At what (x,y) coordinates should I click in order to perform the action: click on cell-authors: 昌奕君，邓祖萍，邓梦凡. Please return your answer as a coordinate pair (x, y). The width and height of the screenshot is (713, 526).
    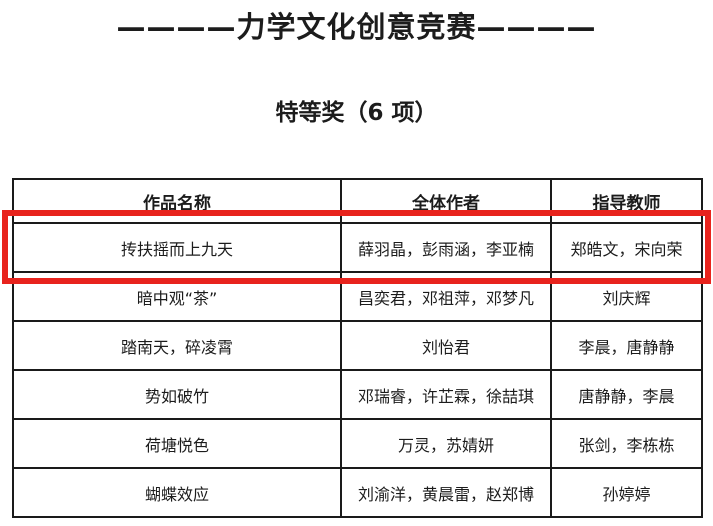
    Looking at the image, I should click on (446, 296).